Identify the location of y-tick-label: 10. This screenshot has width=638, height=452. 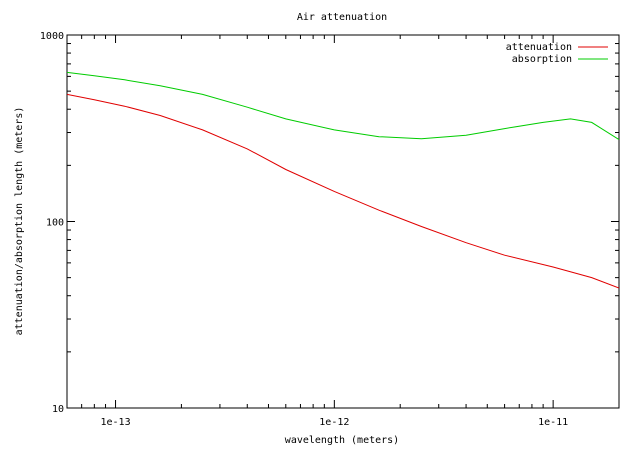
(58, 409).